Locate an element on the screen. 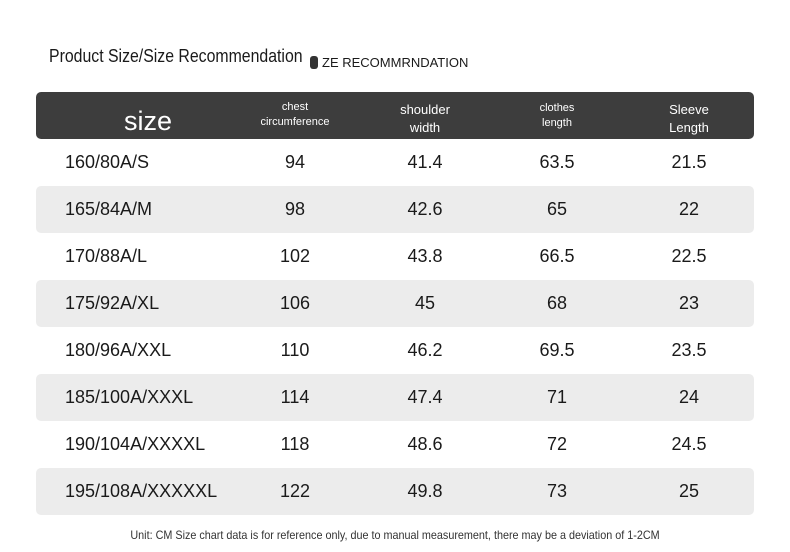  table-cell: 71 is located at coordinates (557, 397).